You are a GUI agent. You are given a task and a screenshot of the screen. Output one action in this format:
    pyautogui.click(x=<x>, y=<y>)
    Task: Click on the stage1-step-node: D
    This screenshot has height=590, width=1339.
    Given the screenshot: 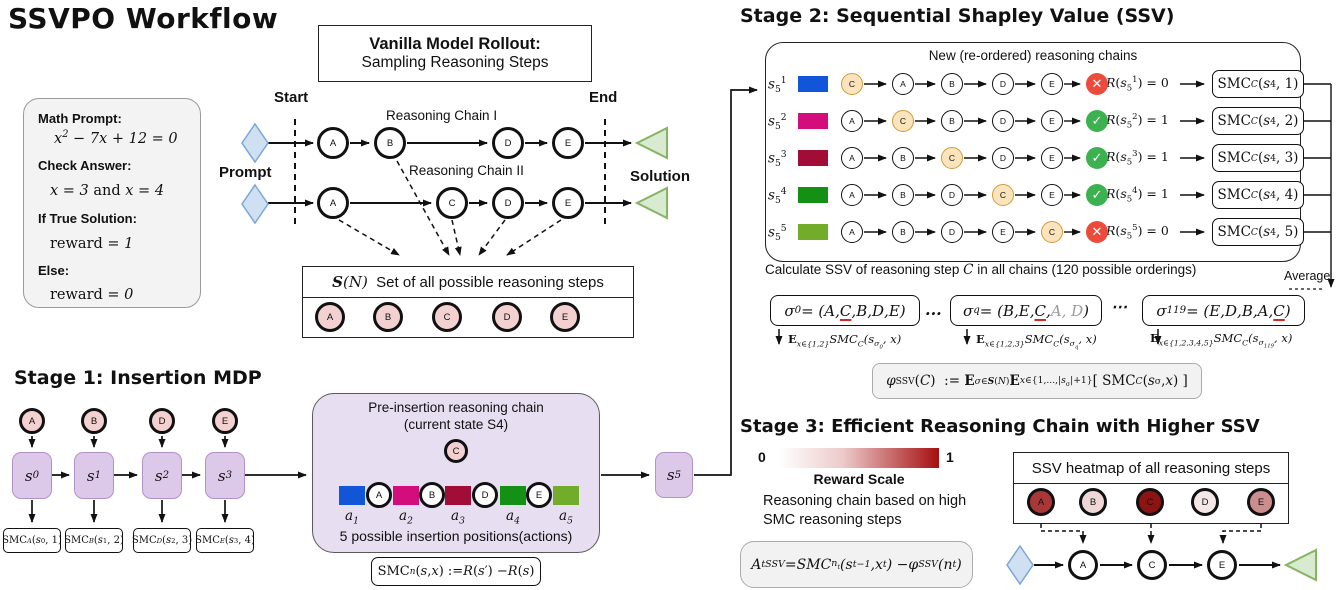 What is the action you would take?
    pyautogui.click(x=162, y=421)
    